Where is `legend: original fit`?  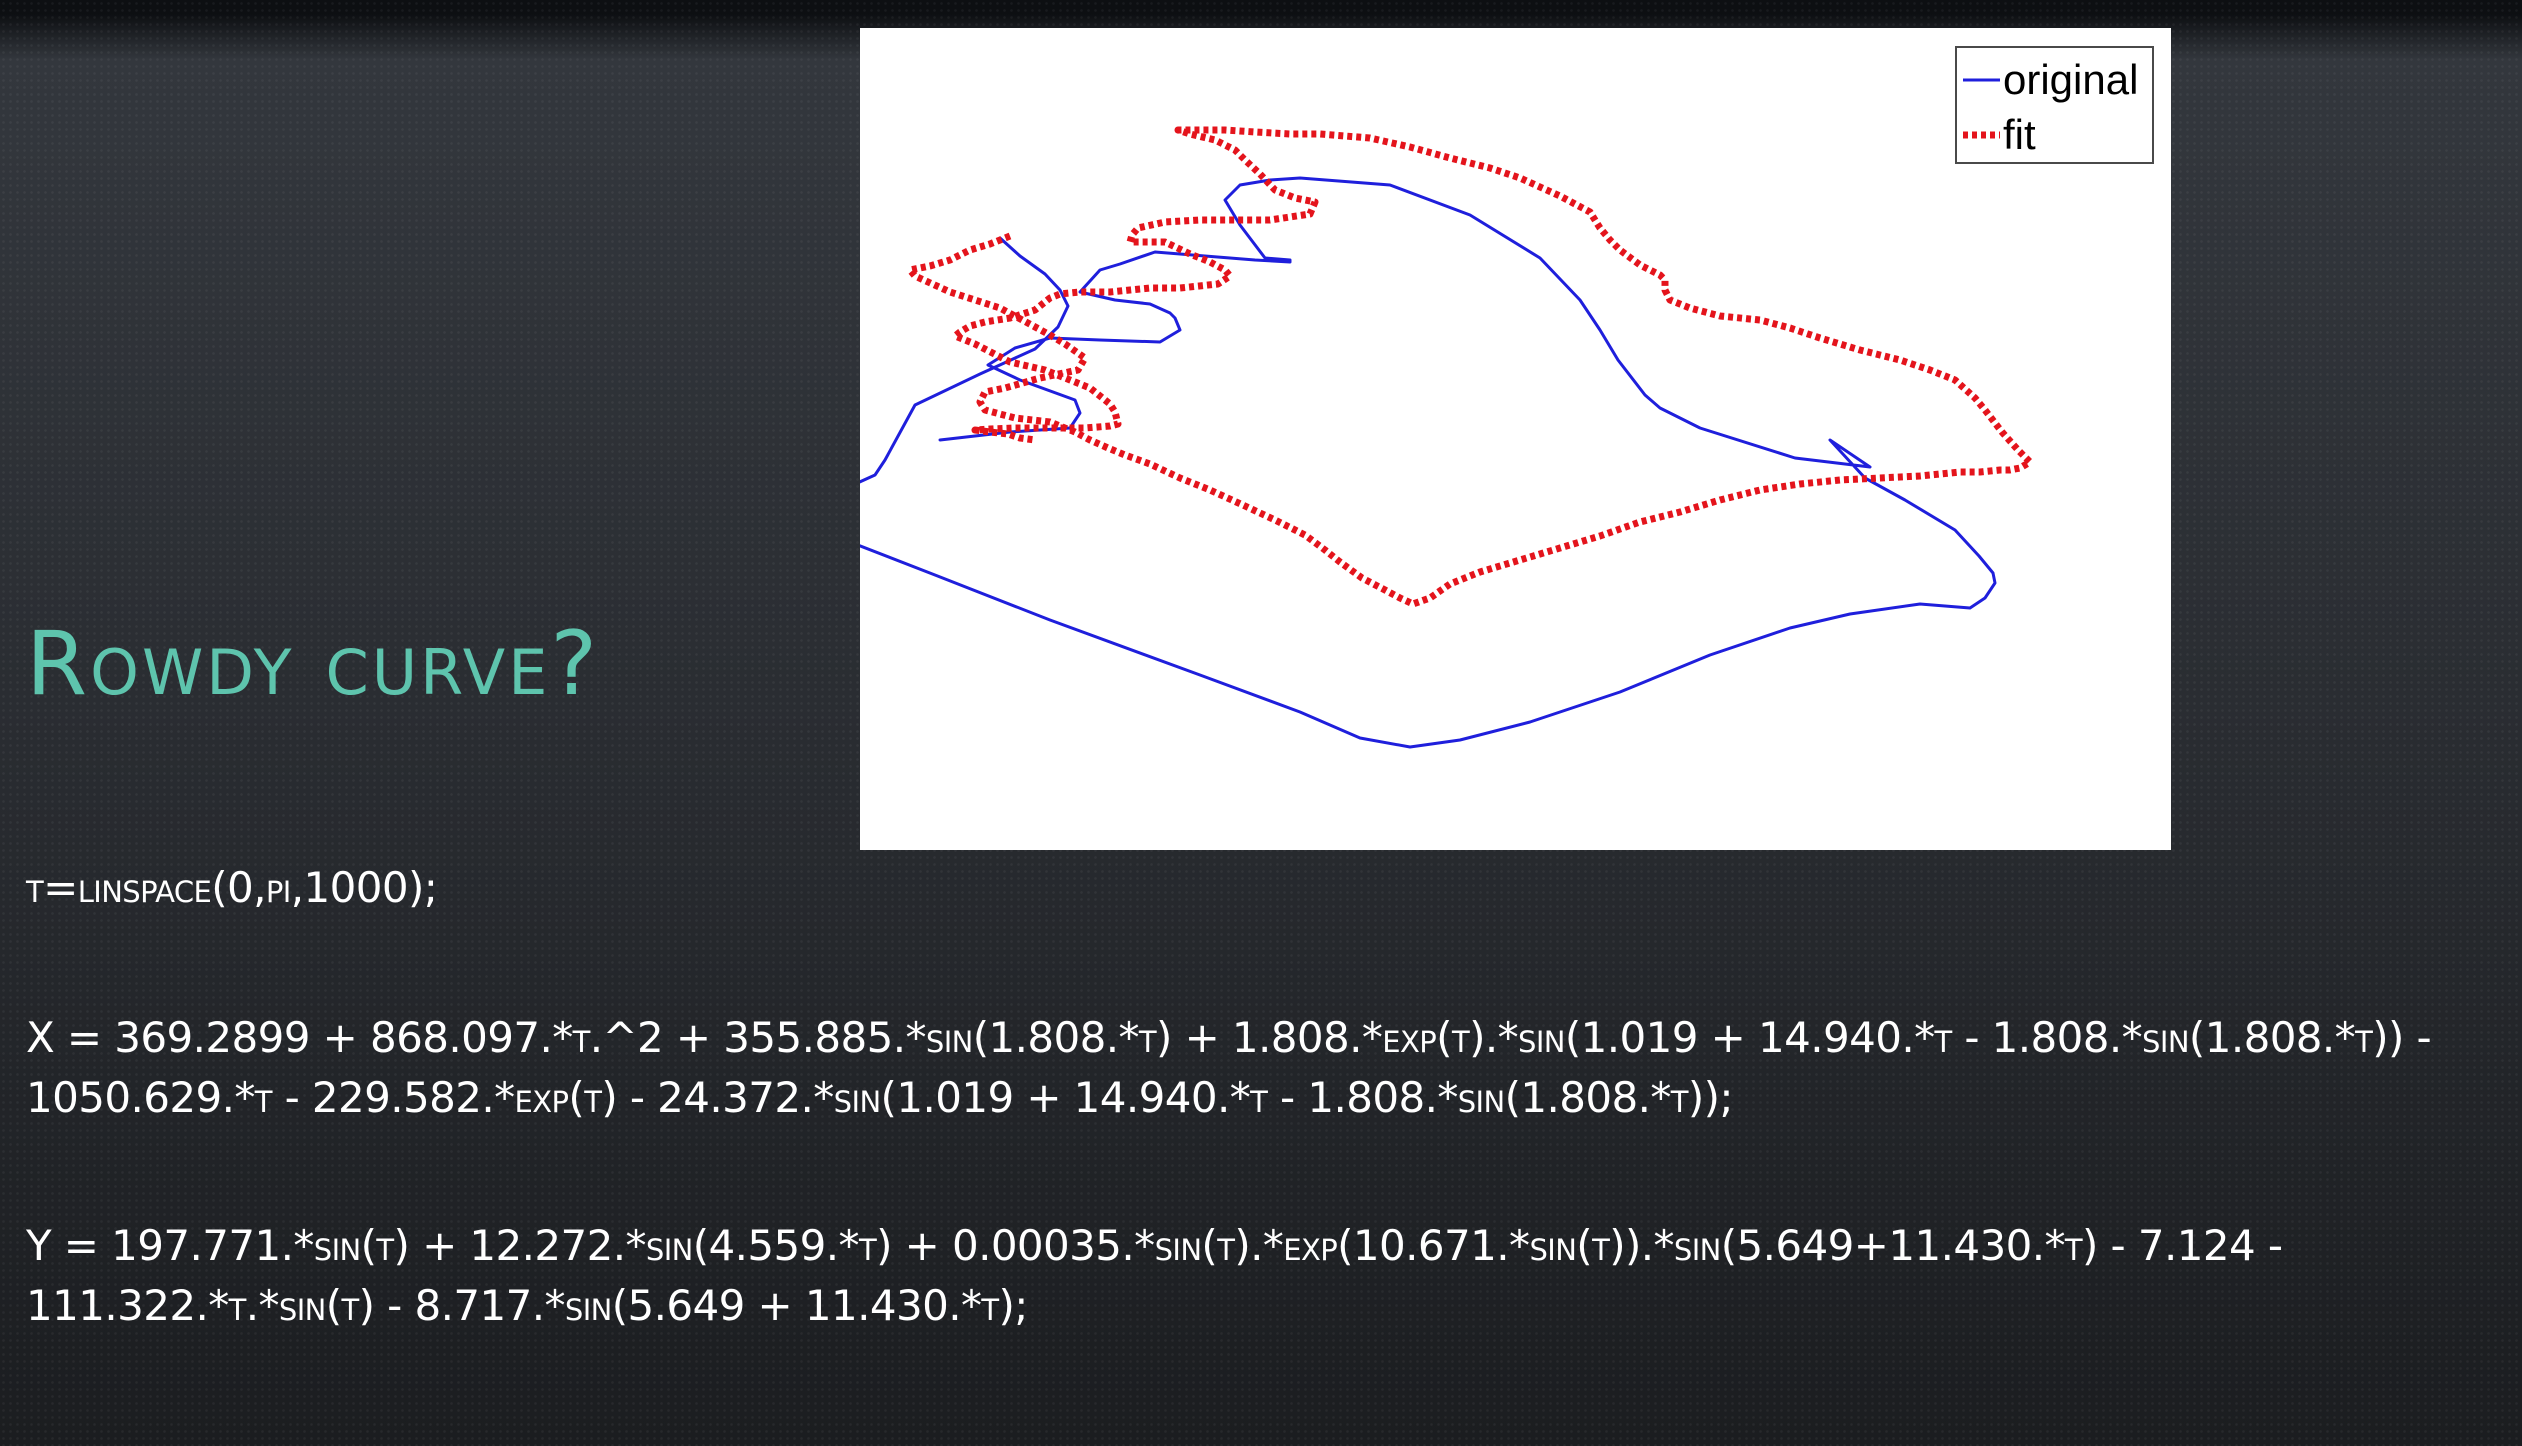
legend: original fit is located at coordinates (2054, 105).